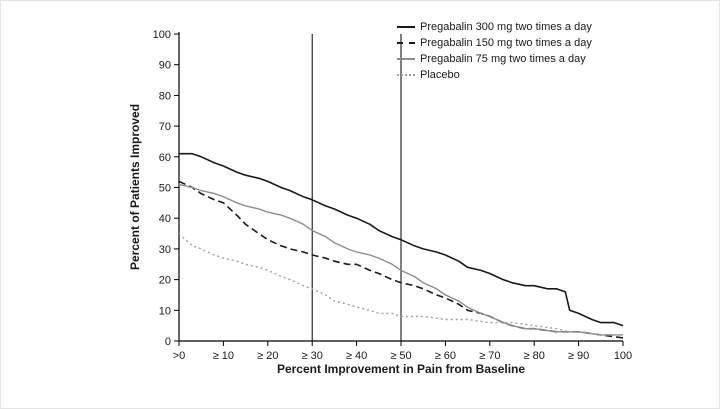 Image resolution: width=720 pixels, height=409 pixels. What do you see at coordinates (445, 356) in the screenshot?
I see `x-tick-label: ≥ 60` at bounding box center [445, 356].